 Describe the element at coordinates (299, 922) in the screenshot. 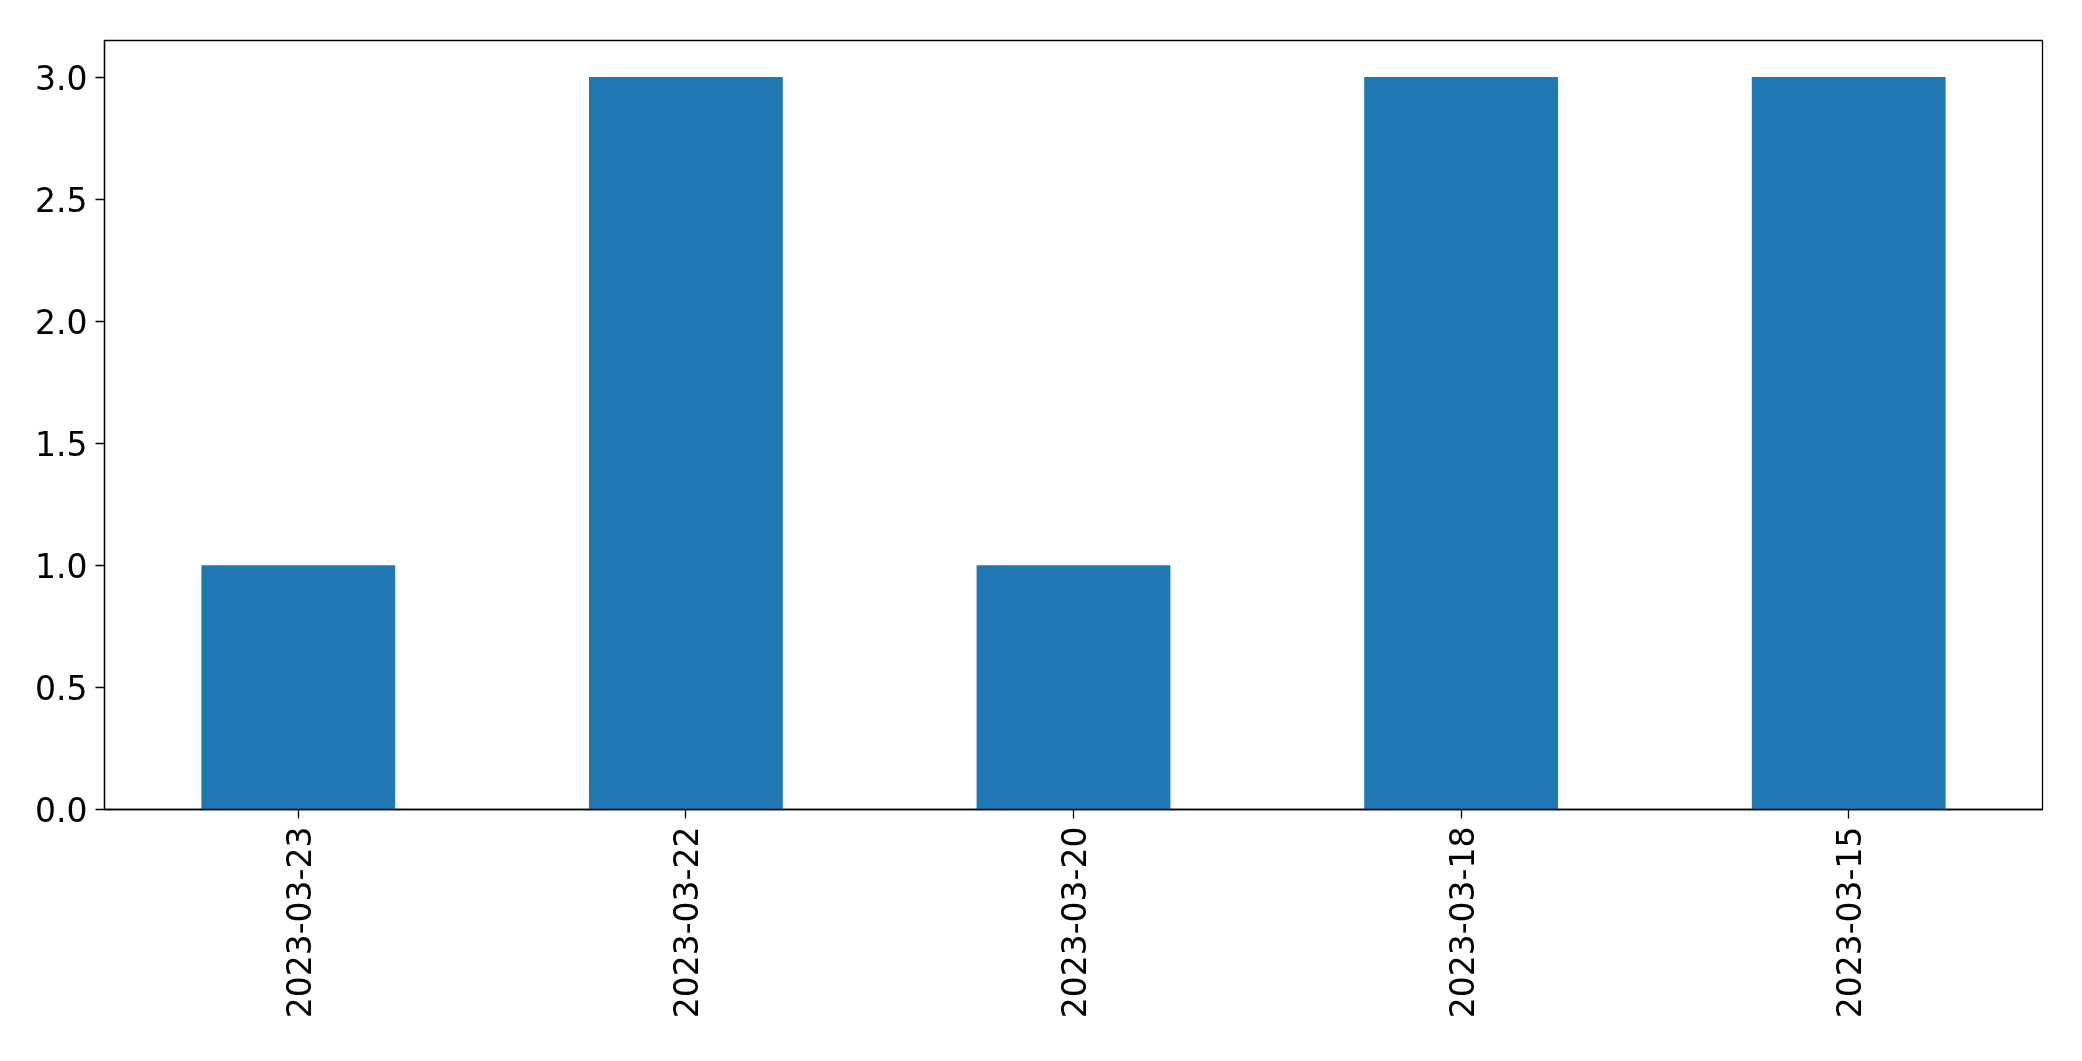

I see `x-tick-label: 2023-03-23` at that location.